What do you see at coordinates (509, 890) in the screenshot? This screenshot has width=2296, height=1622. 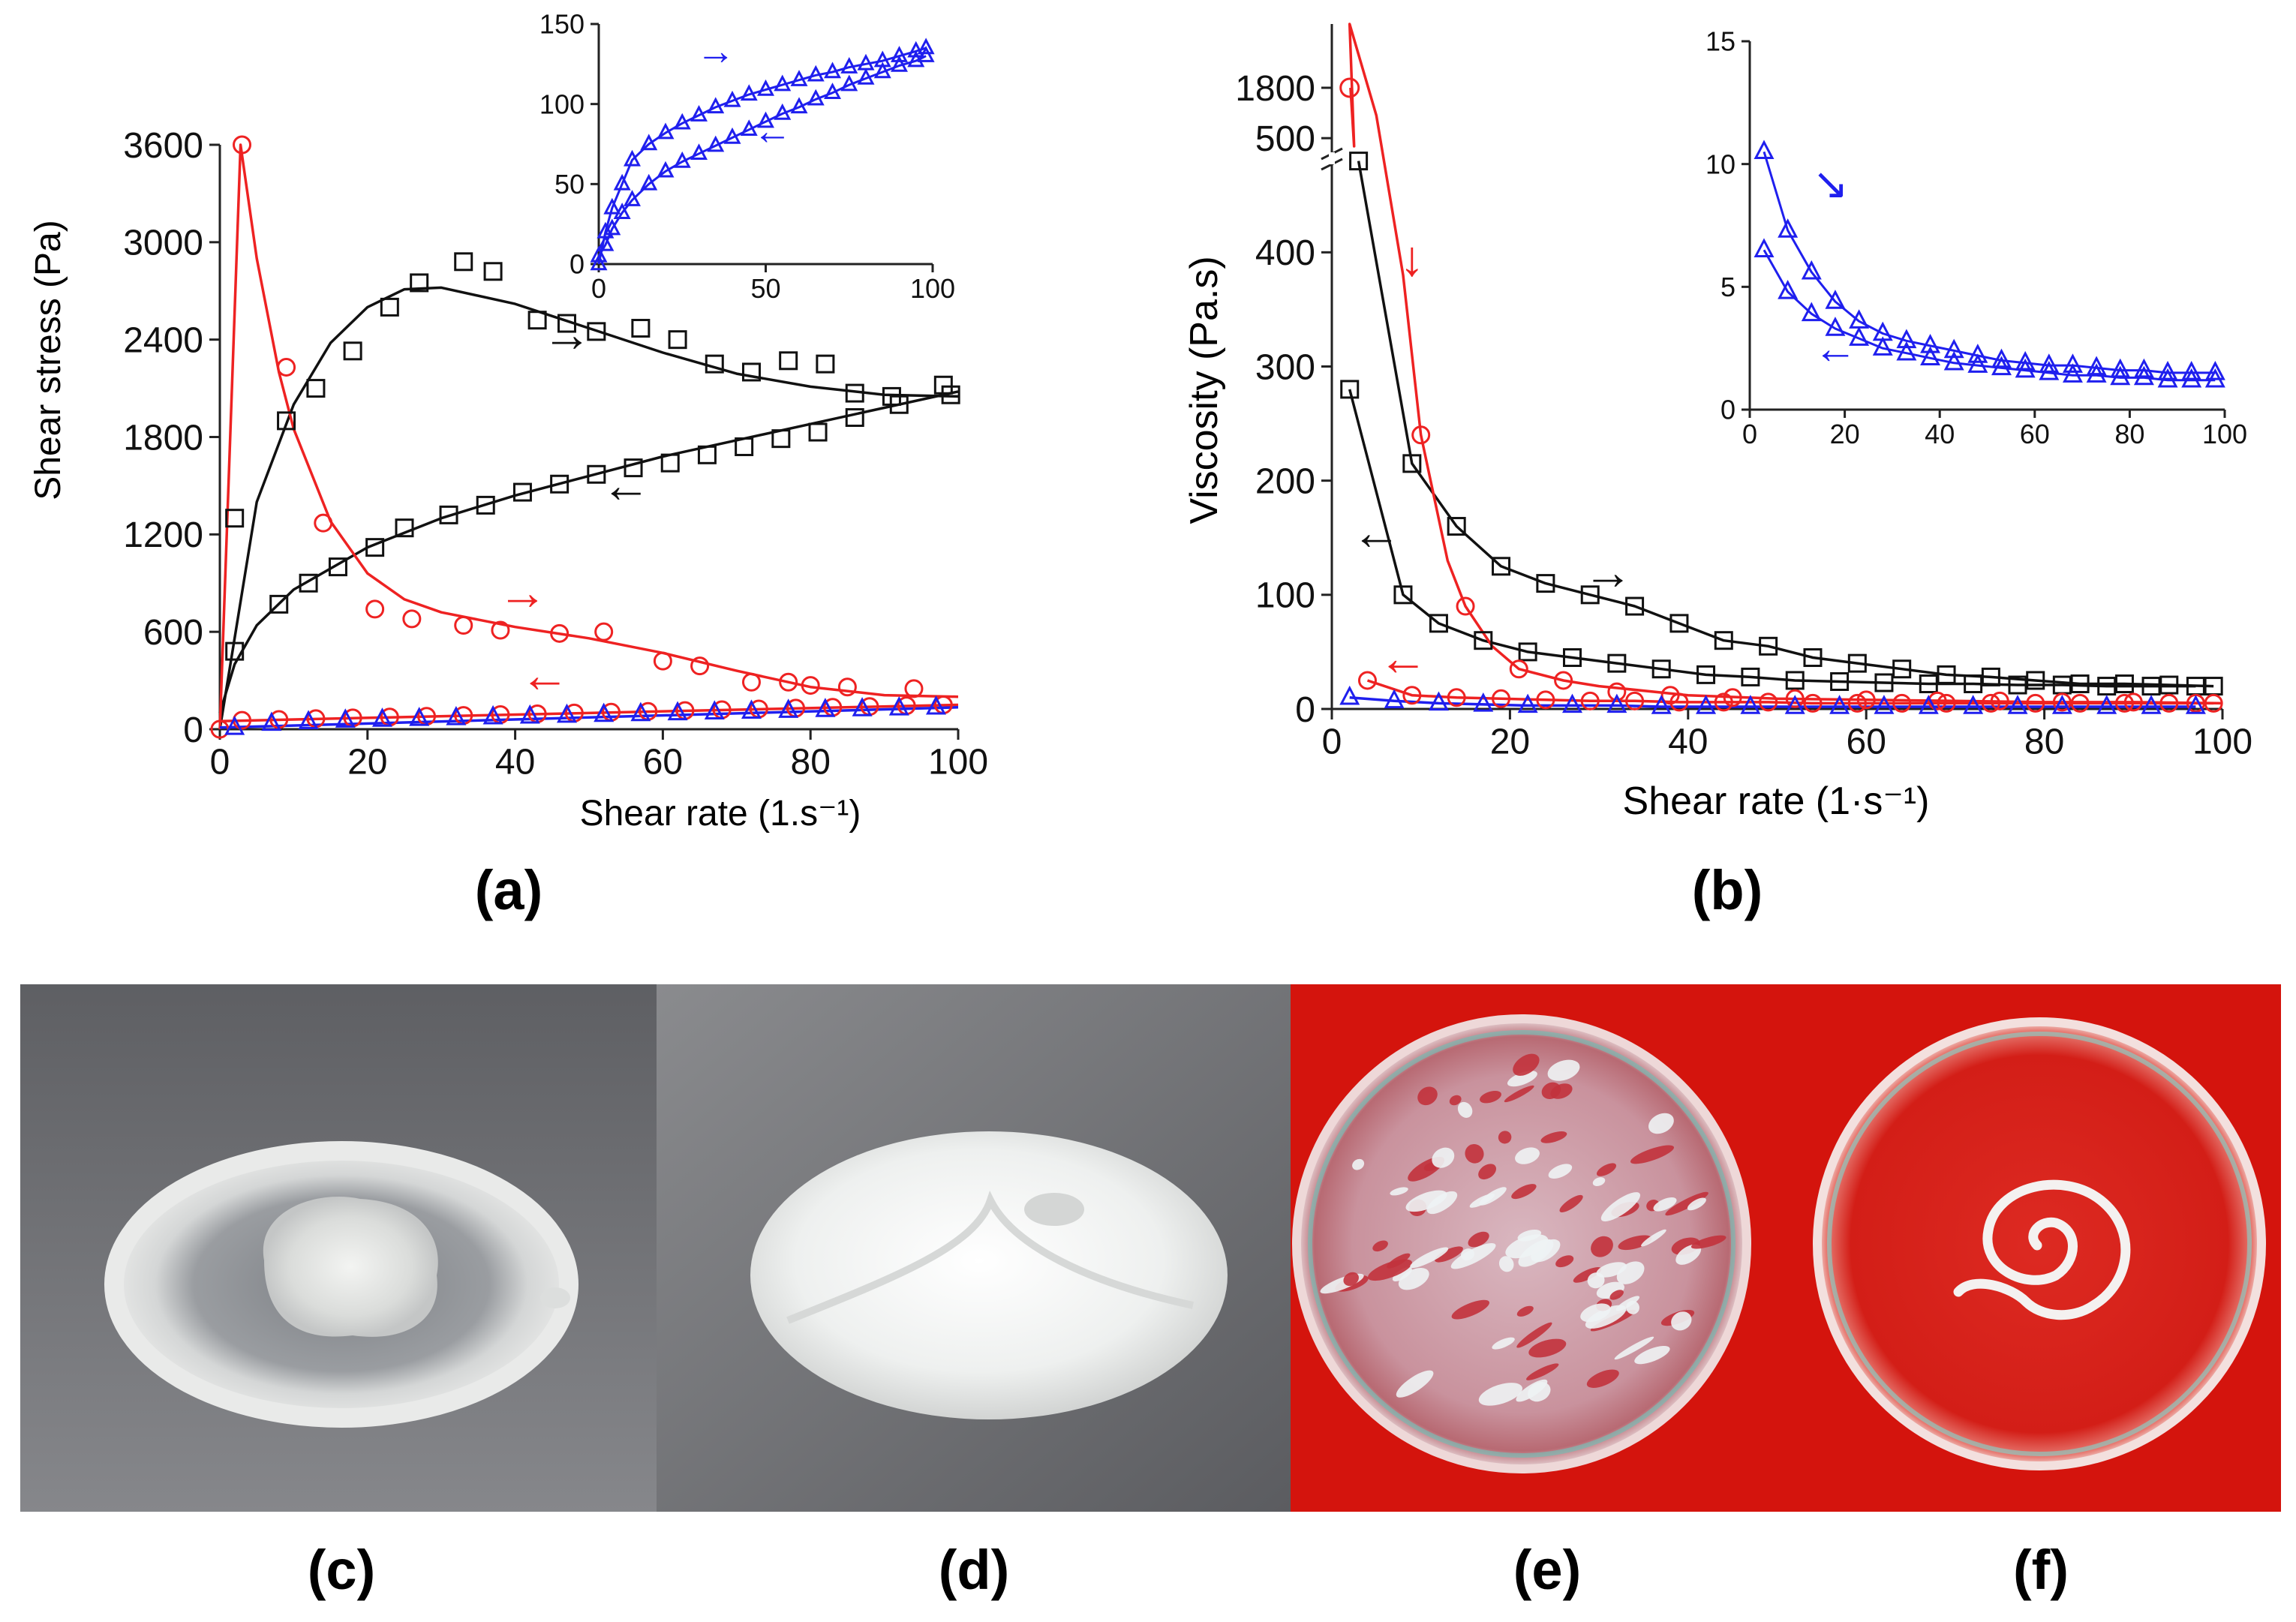 I see `chart-a-panel-label: (a)` at bounding box center [509, 890].